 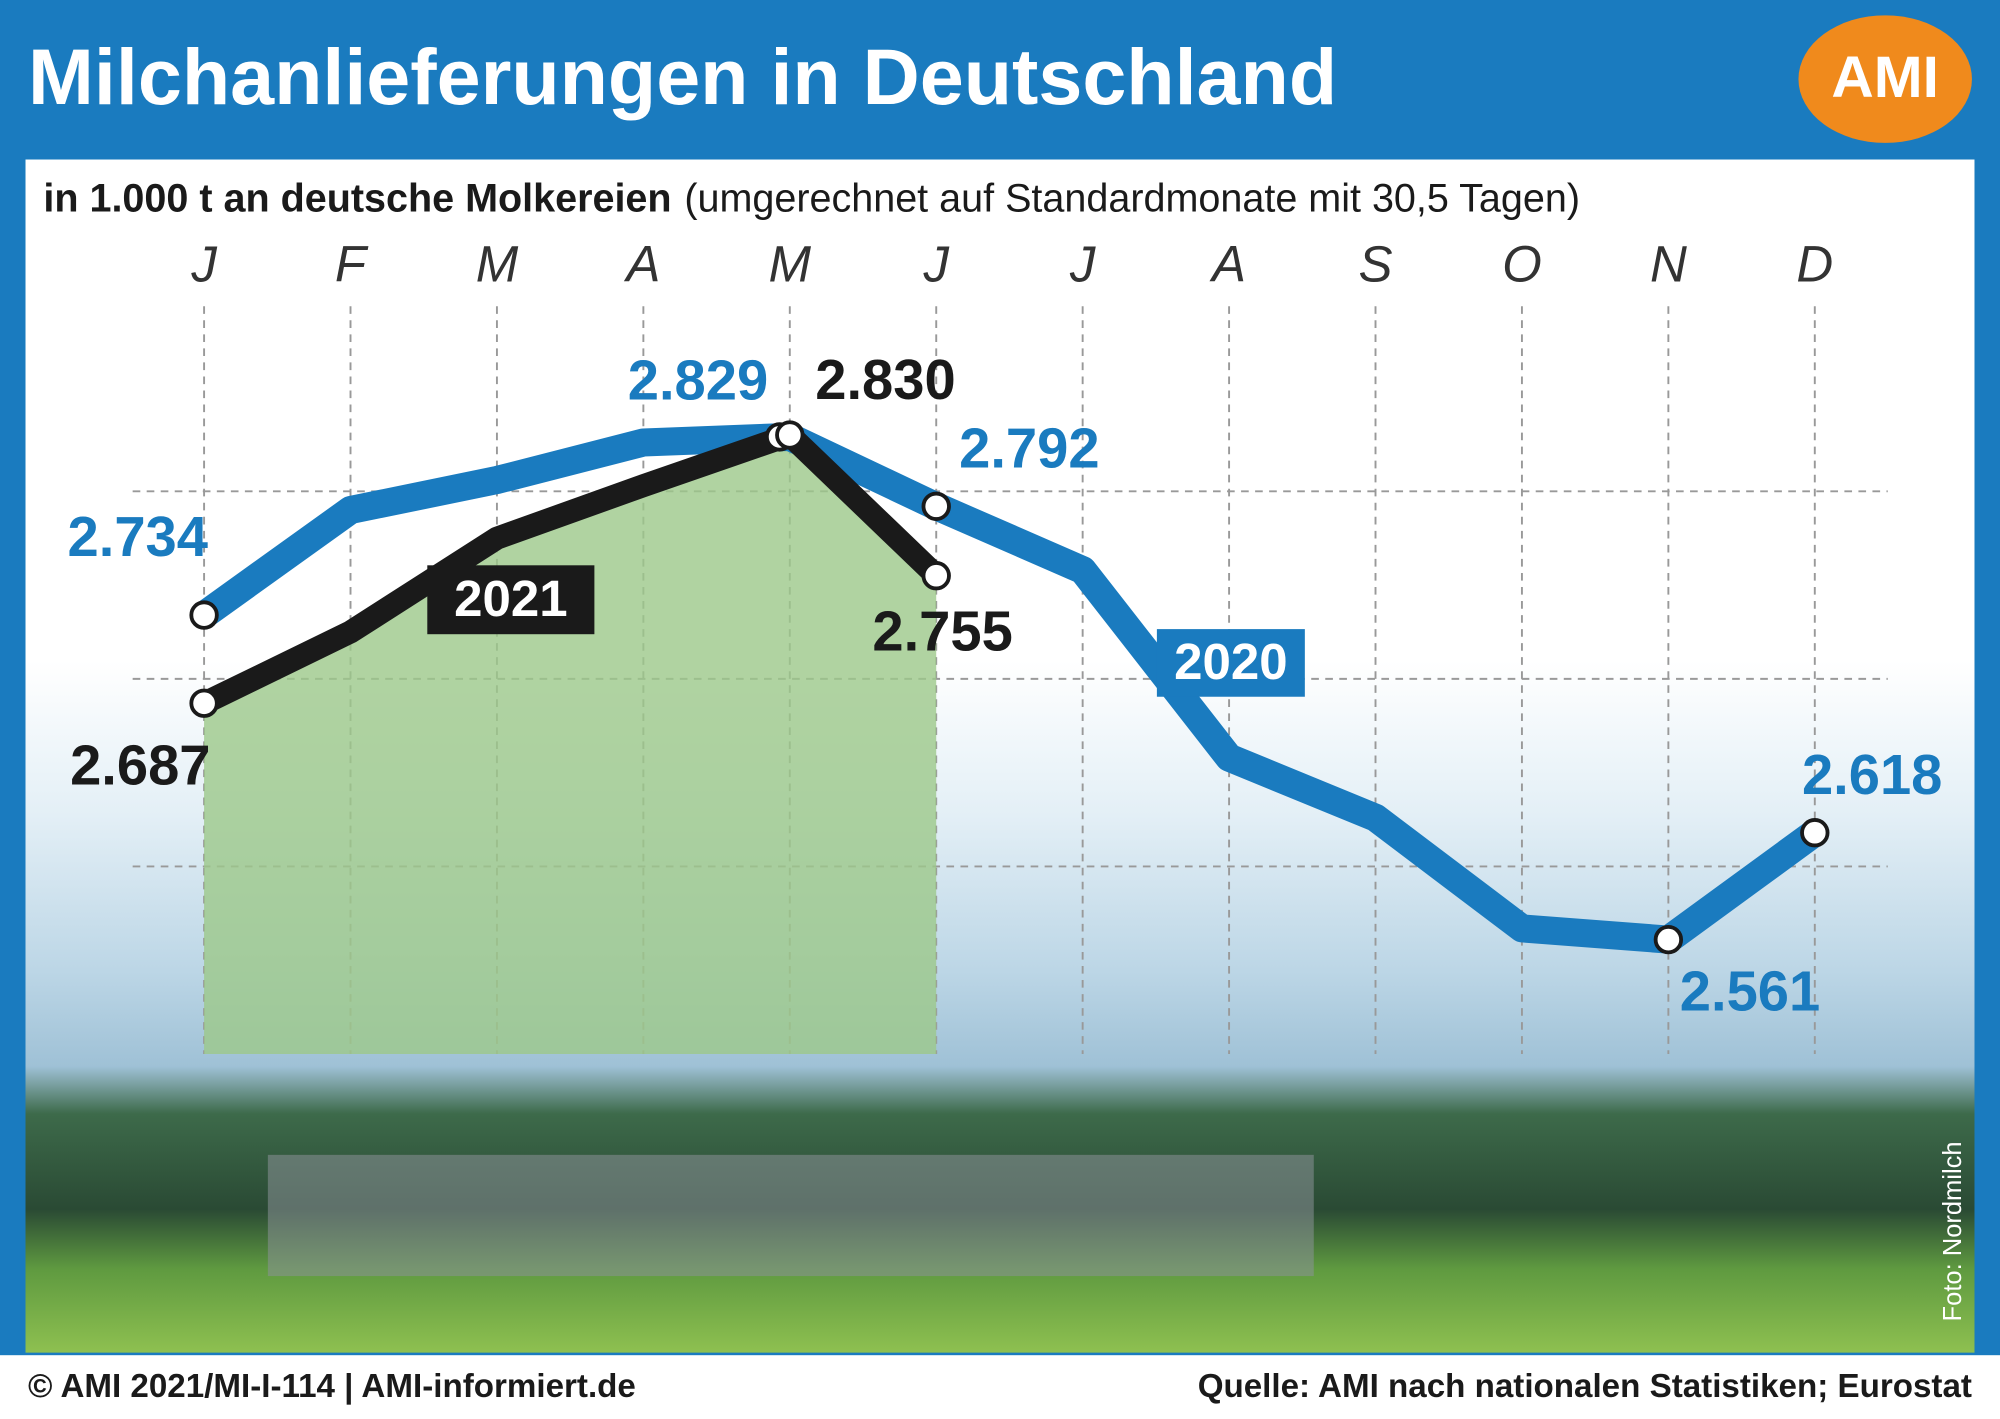 What do you see at coordinates (682, 76) in the screenshot?
I see `chart-title: Milchanlieferungen in Deutschland` at bounding box center [682, 76].